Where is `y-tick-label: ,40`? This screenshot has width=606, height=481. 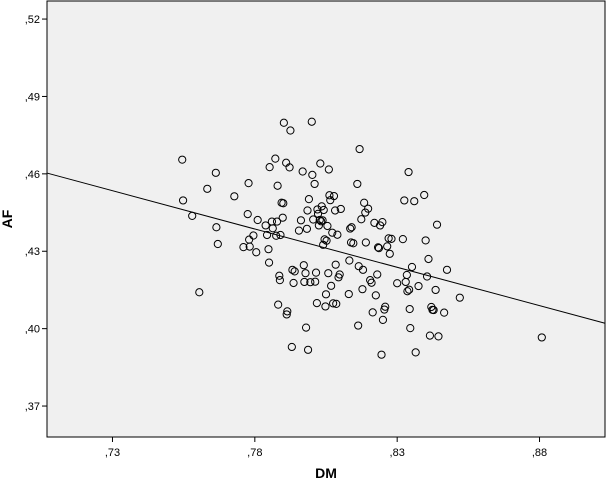
y-tick-label: ,40 is located at coordinates (32, 330).